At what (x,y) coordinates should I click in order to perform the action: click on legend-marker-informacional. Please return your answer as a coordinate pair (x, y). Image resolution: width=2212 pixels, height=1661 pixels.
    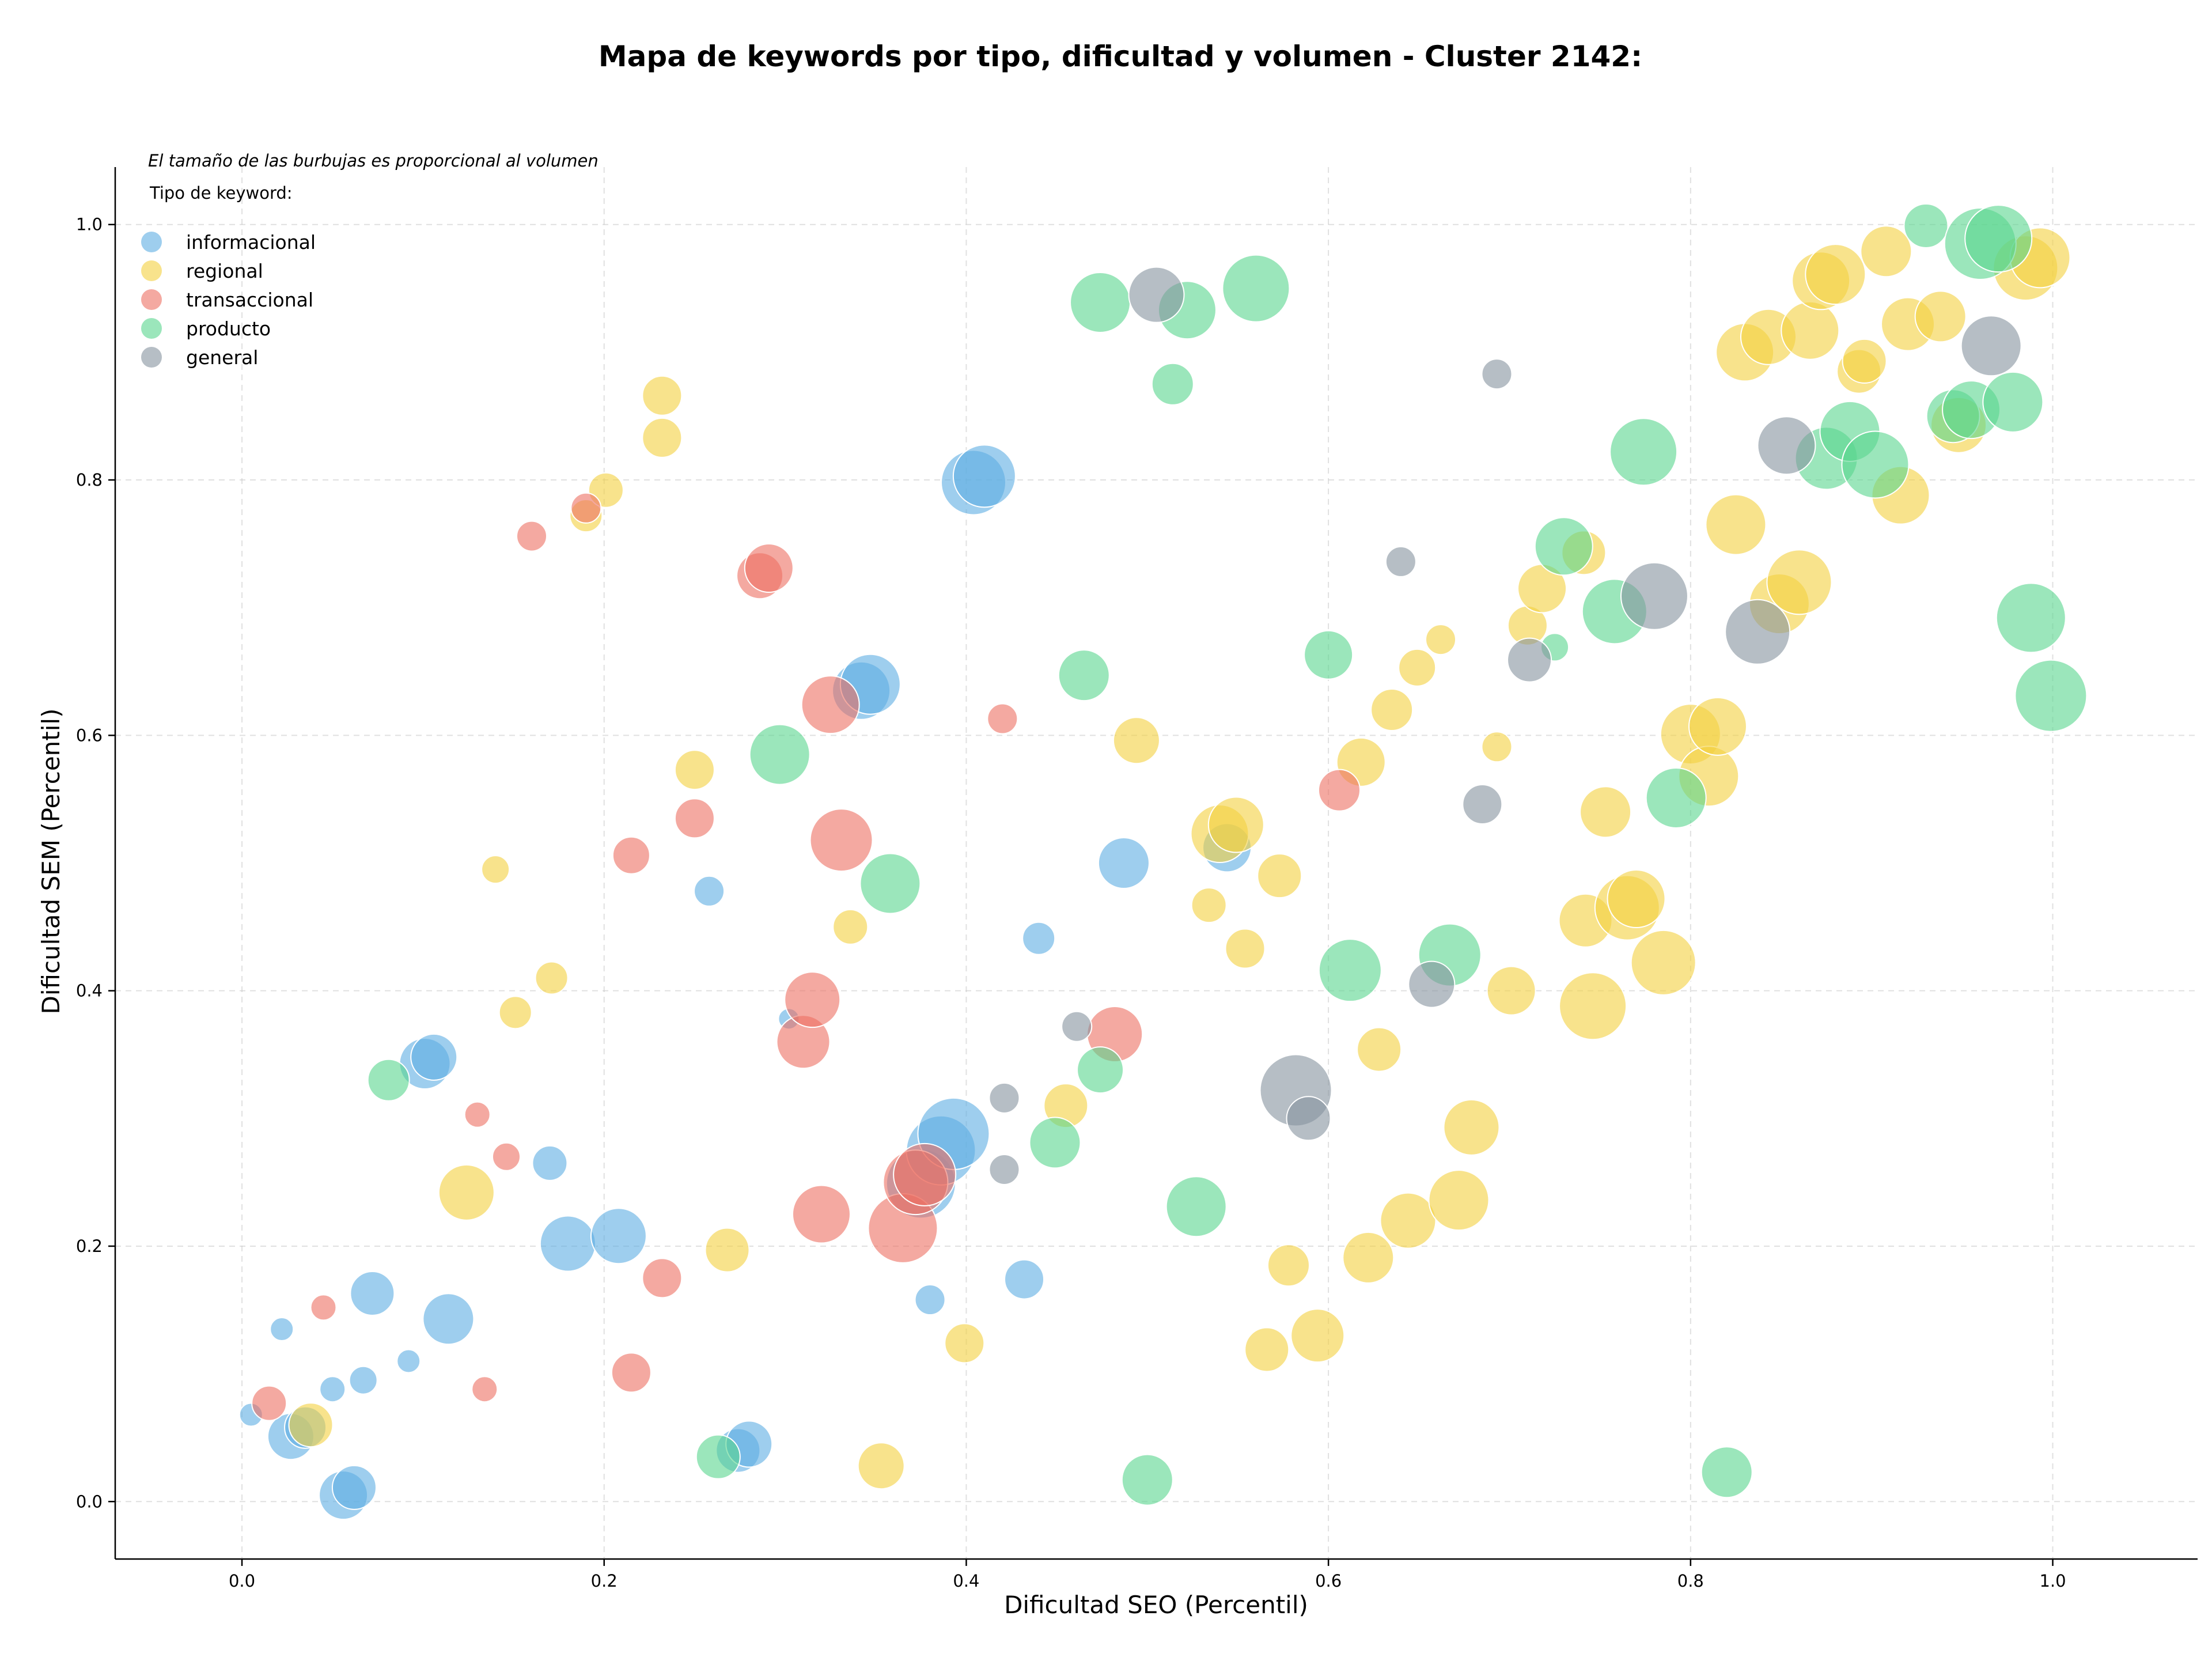
    Looking at the image, I should click on (151, 242).